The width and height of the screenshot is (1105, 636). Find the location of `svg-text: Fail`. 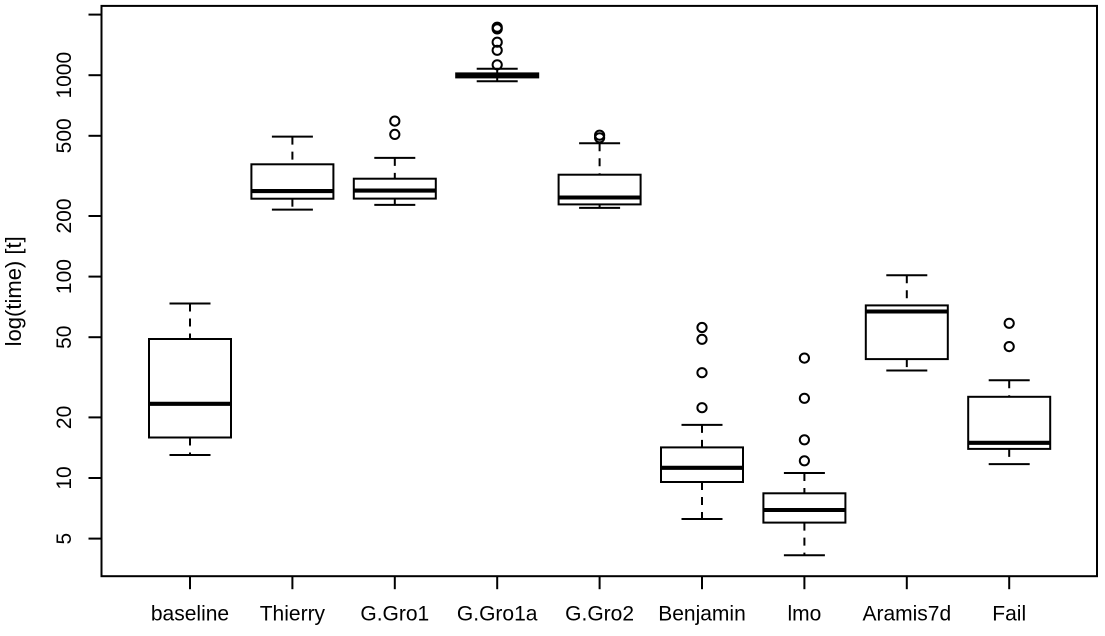

svg-text: Fail is located at coordinates (1009, 614).